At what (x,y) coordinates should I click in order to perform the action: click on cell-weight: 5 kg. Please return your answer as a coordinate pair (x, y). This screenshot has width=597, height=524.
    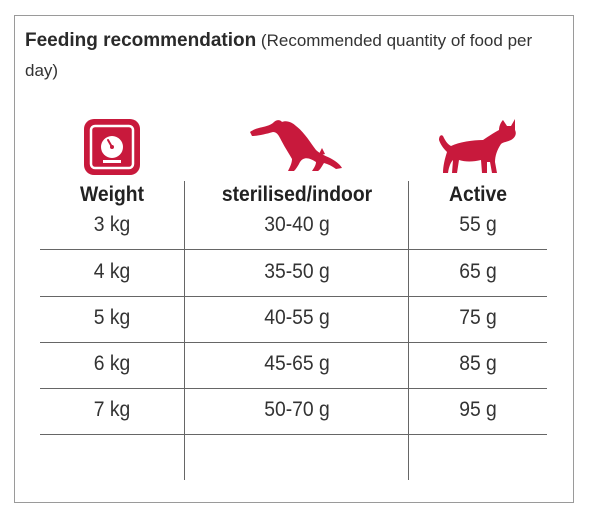
    Looking at the image, I should click on (112, 317).